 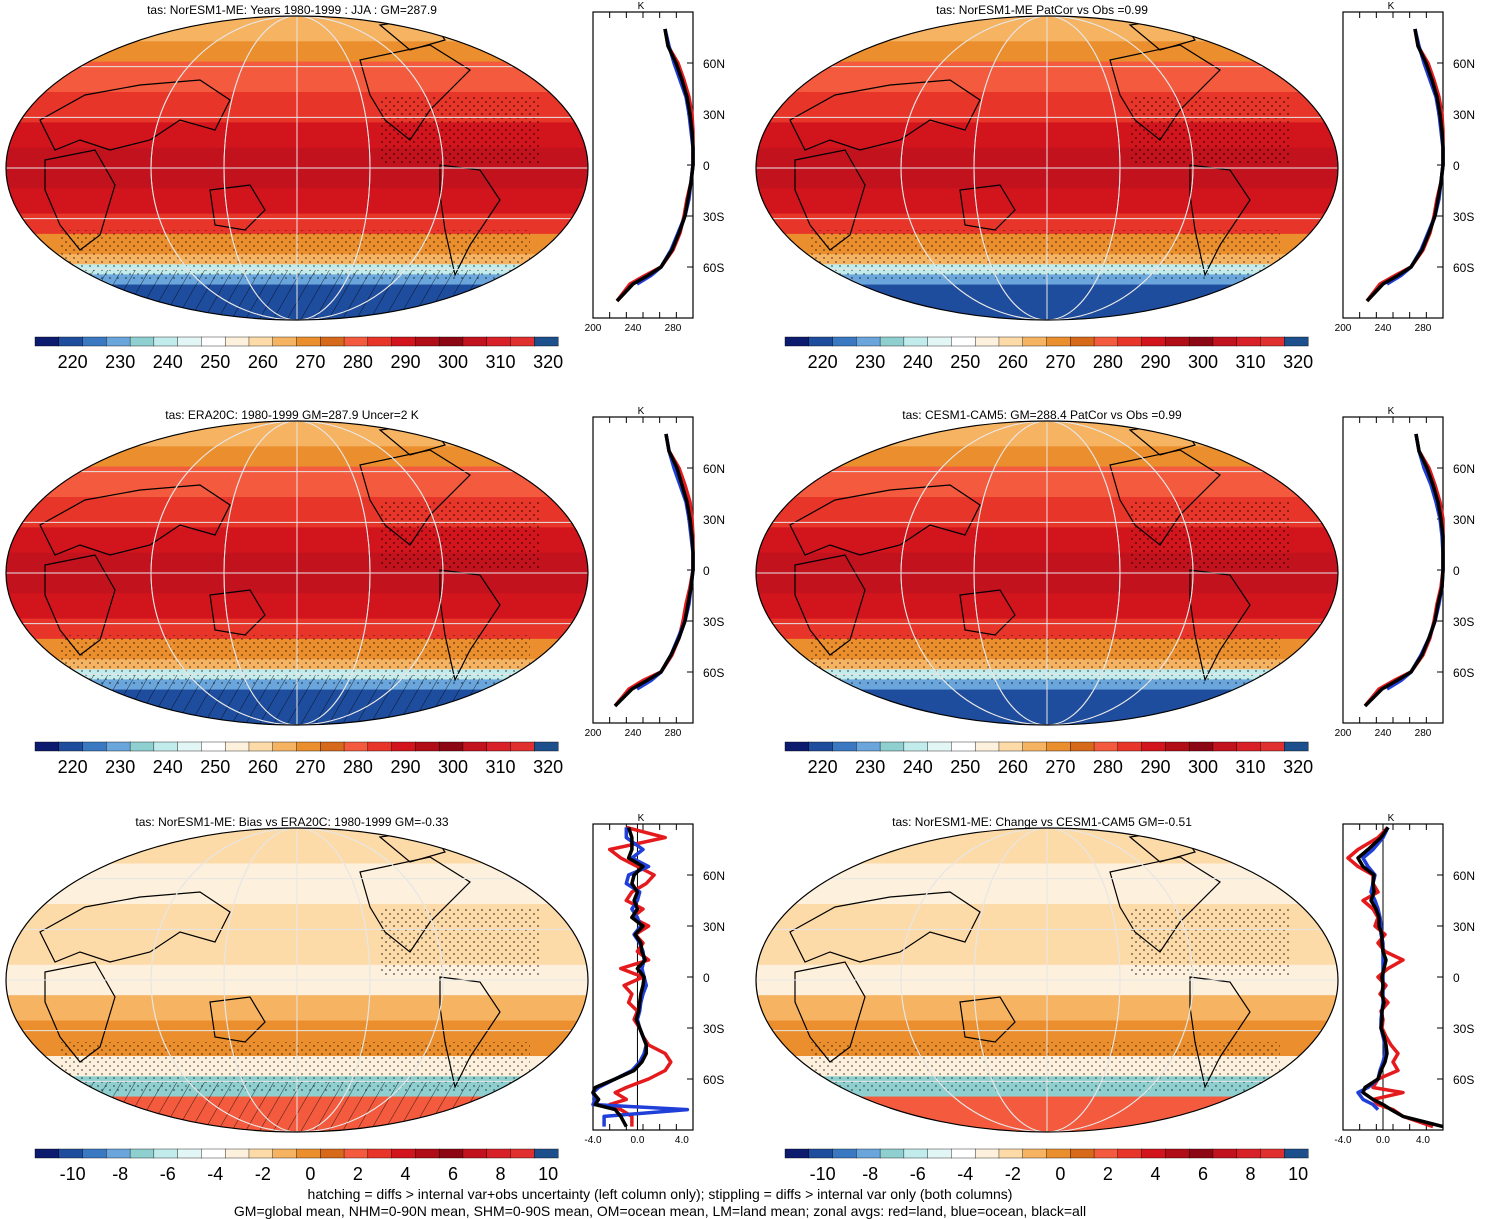 I want to click on colorbar-label: 250, so click(x=965, y=767).